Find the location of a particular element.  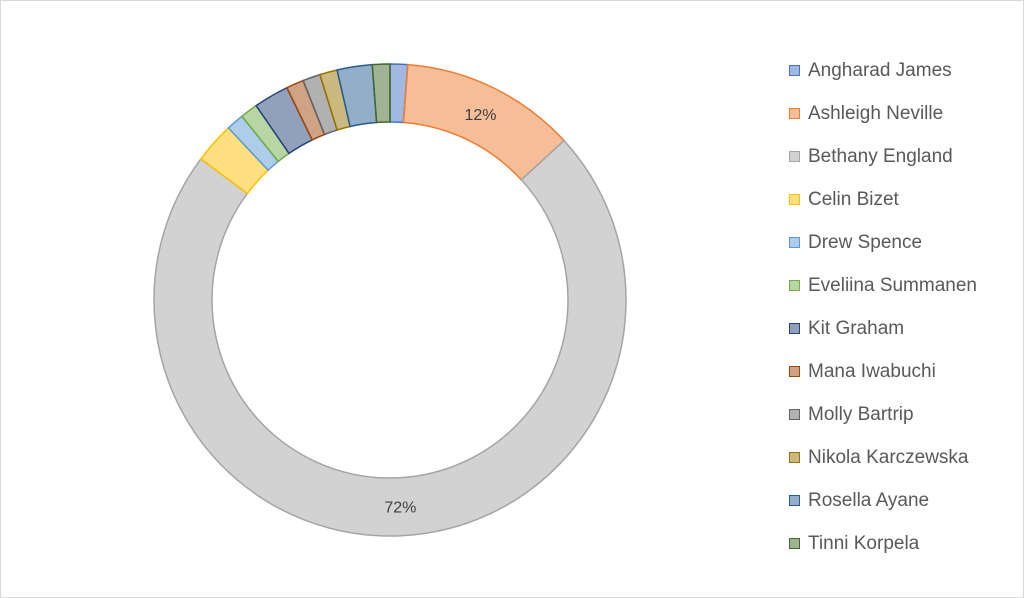

data-label: 72% is located at coordinates (400, 508).